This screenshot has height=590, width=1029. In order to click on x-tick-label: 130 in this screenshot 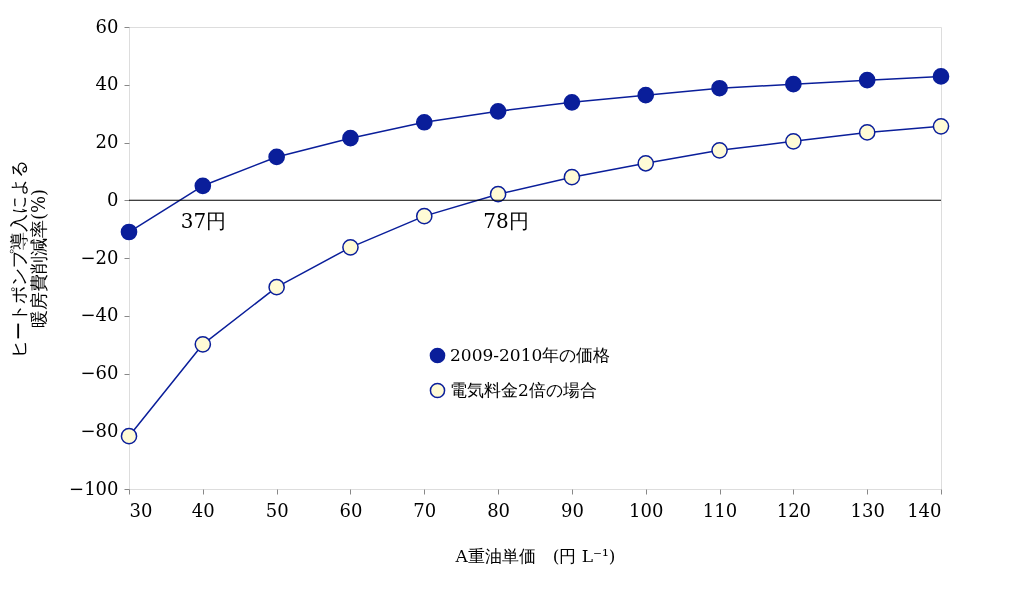, I will do `click(867, 510)`.